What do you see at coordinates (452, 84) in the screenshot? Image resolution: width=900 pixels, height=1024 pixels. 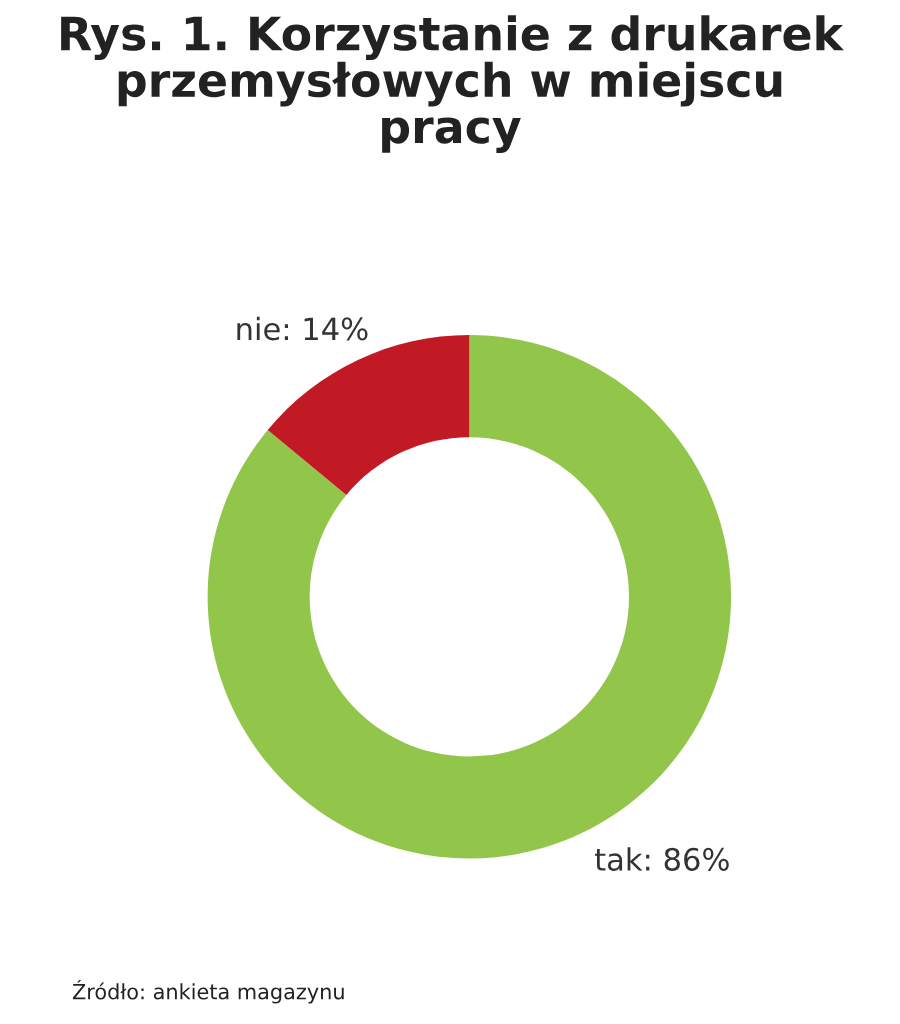 I see `chart-title: Rys. 1. Korzystanie z drukarek przemysłowych w miejscu pracy` at bounding box center [452, 84].